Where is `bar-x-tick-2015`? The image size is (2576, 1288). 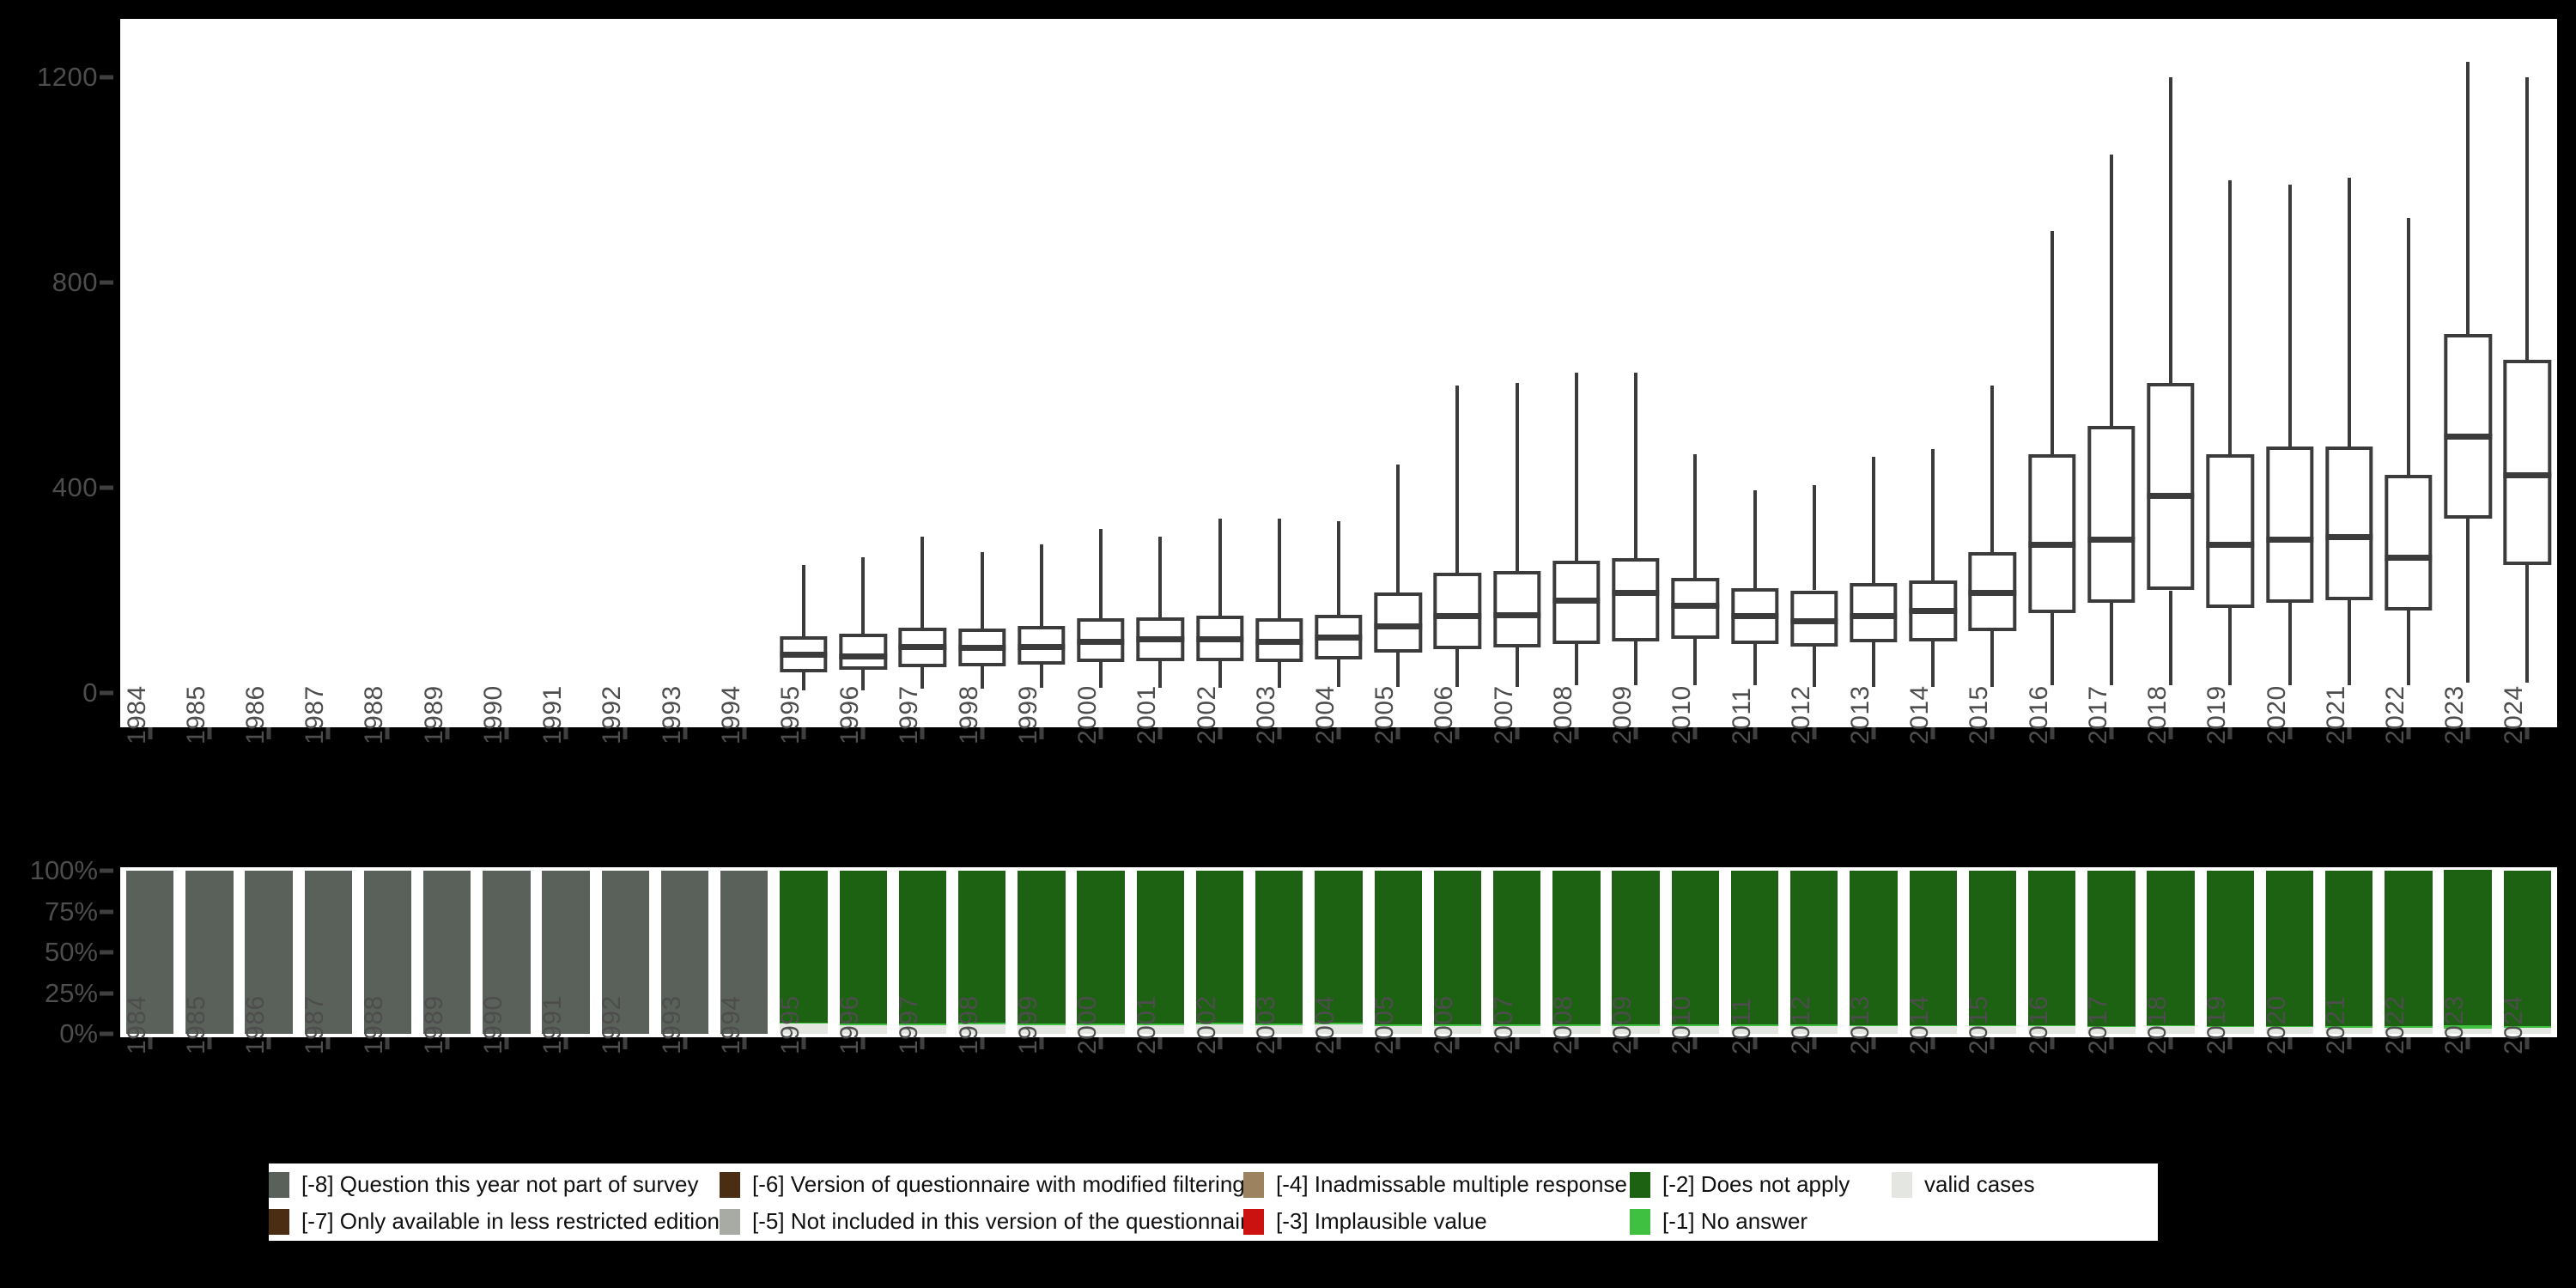
bar-x-tick-2015 is located at coordinates (1992, 1043).